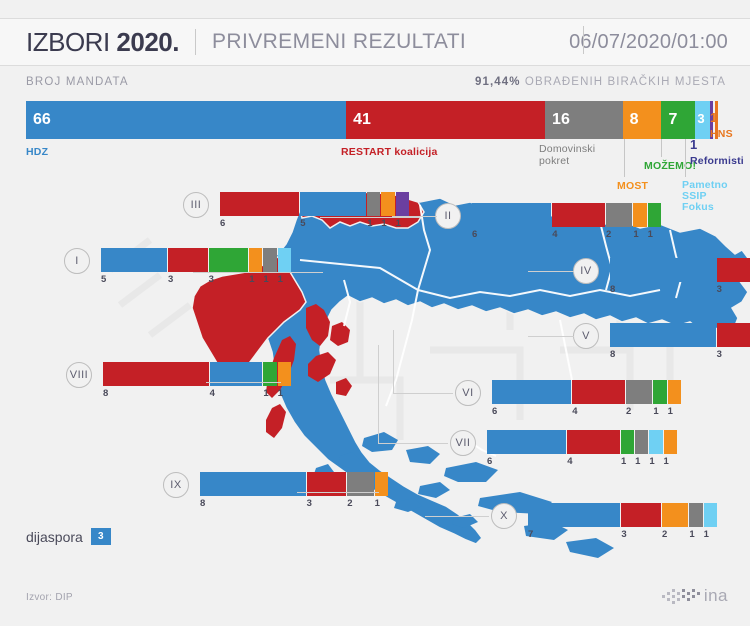 The image size is (750, 626). I want to click on district-seat-count: 5, so click(104, 279).